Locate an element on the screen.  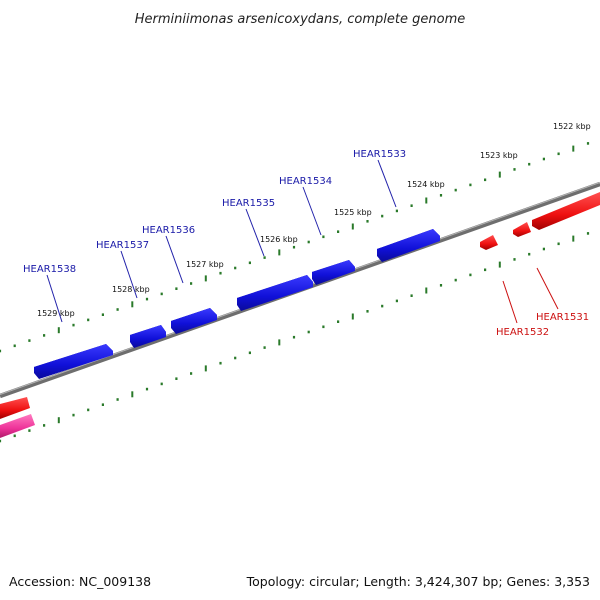
gene-label: HEAR1537 is located at coordinates (122, 245).